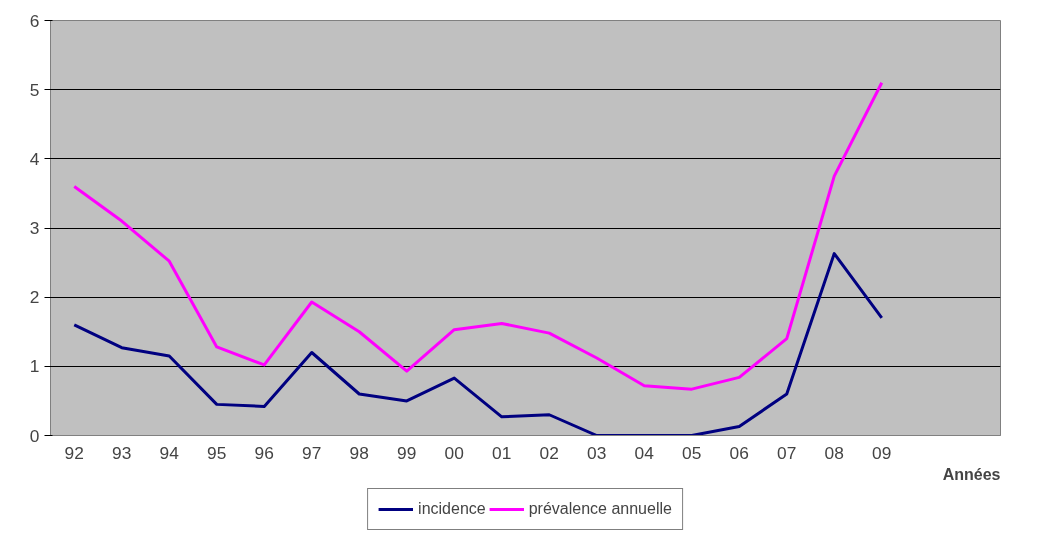 The image size is (1040, 553). What do you see at coordinates (644, 452) in the screenshot?
I see `x-tick-label: 04` at bounding box center [644, 452].